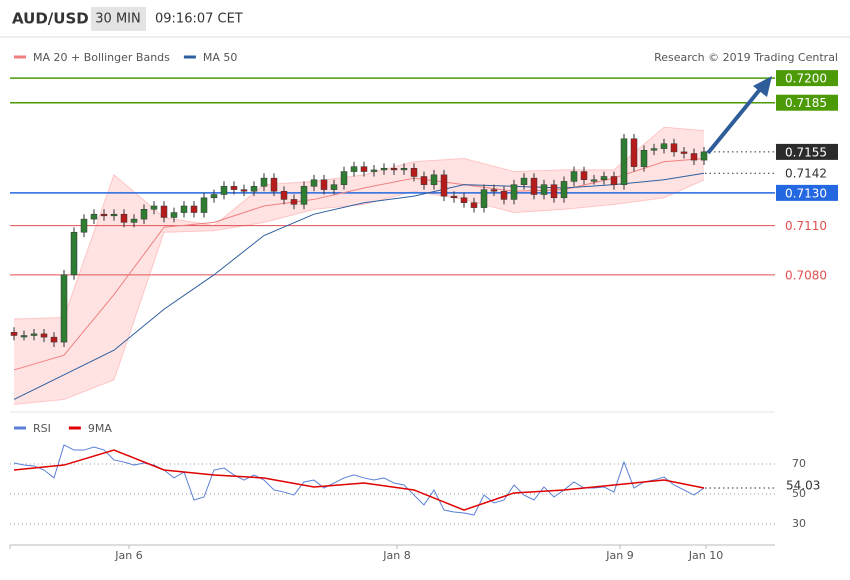 This screenshot has height=580, width=850. I want to click on level-label: 0.7155, so click(806, 152).